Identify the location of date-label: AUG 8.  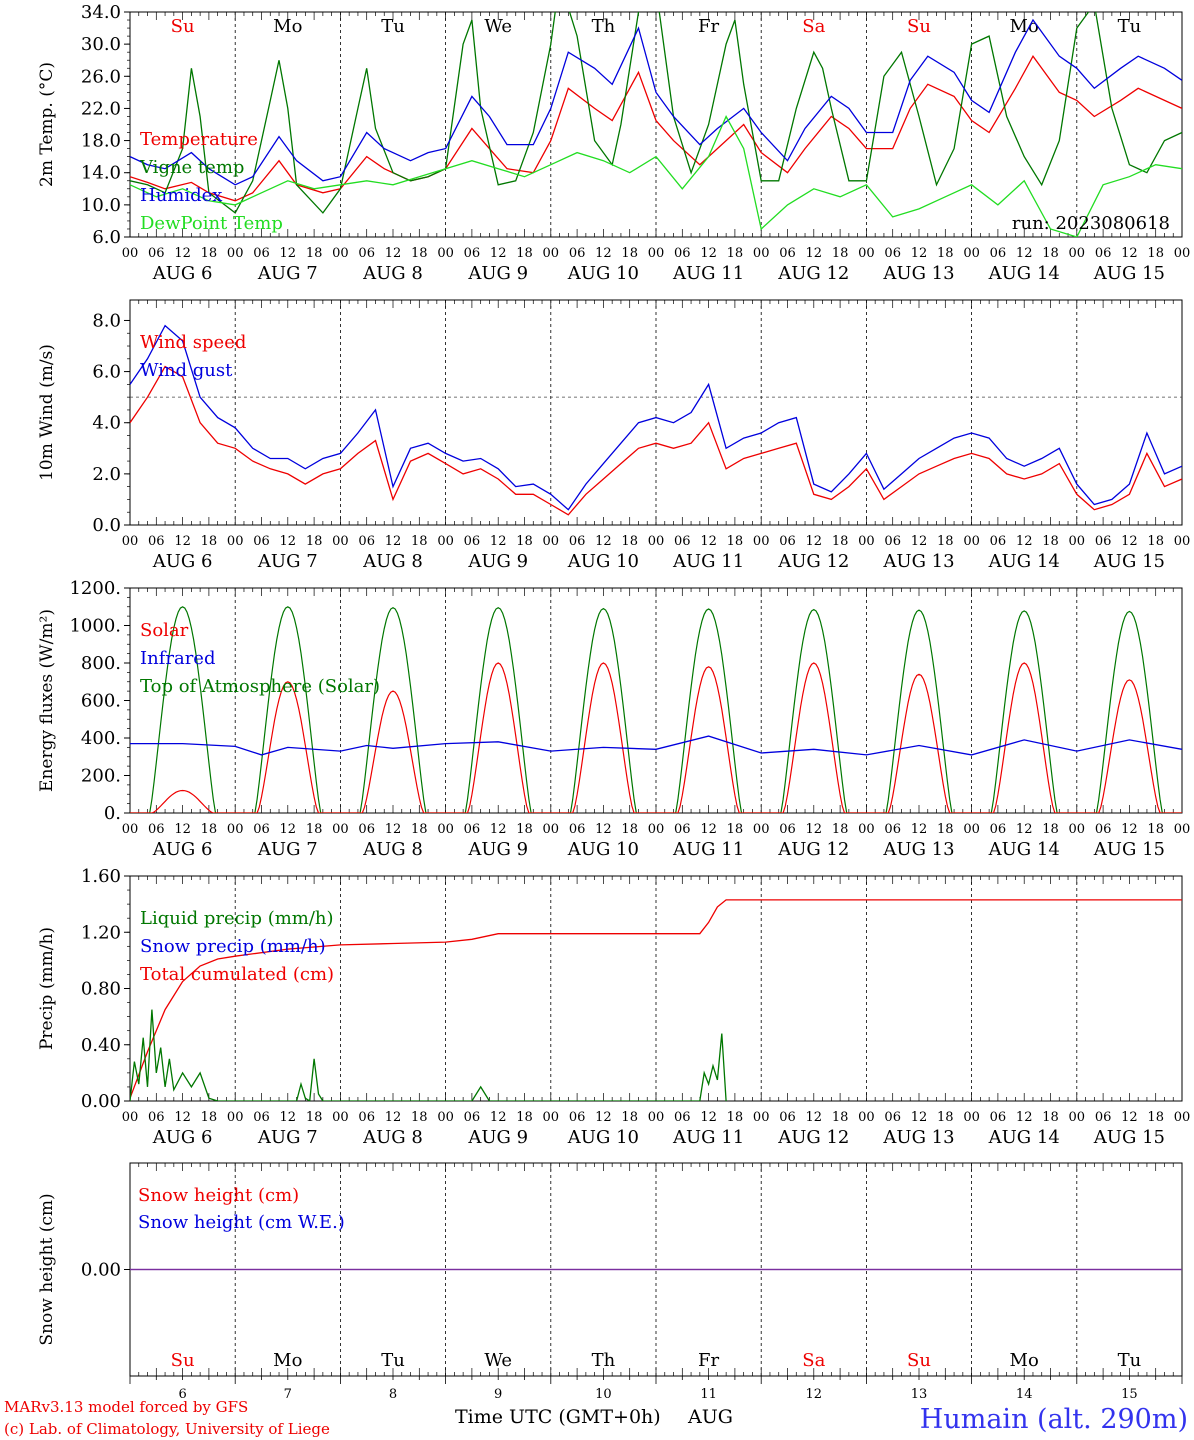
(392, 561).